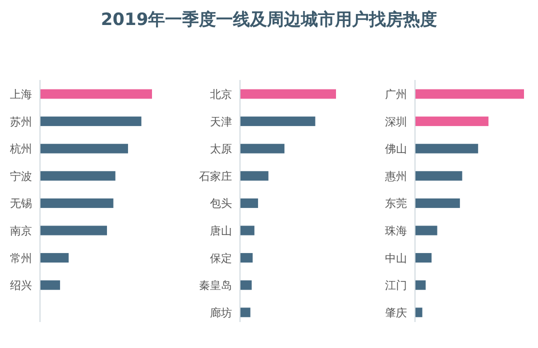 The height and width of the screenshot is (348, 538). What do you see at coordinates (396, 285) in the screenshot?
I see `y-tick-label: 江门` at bounding box center [396, 285].